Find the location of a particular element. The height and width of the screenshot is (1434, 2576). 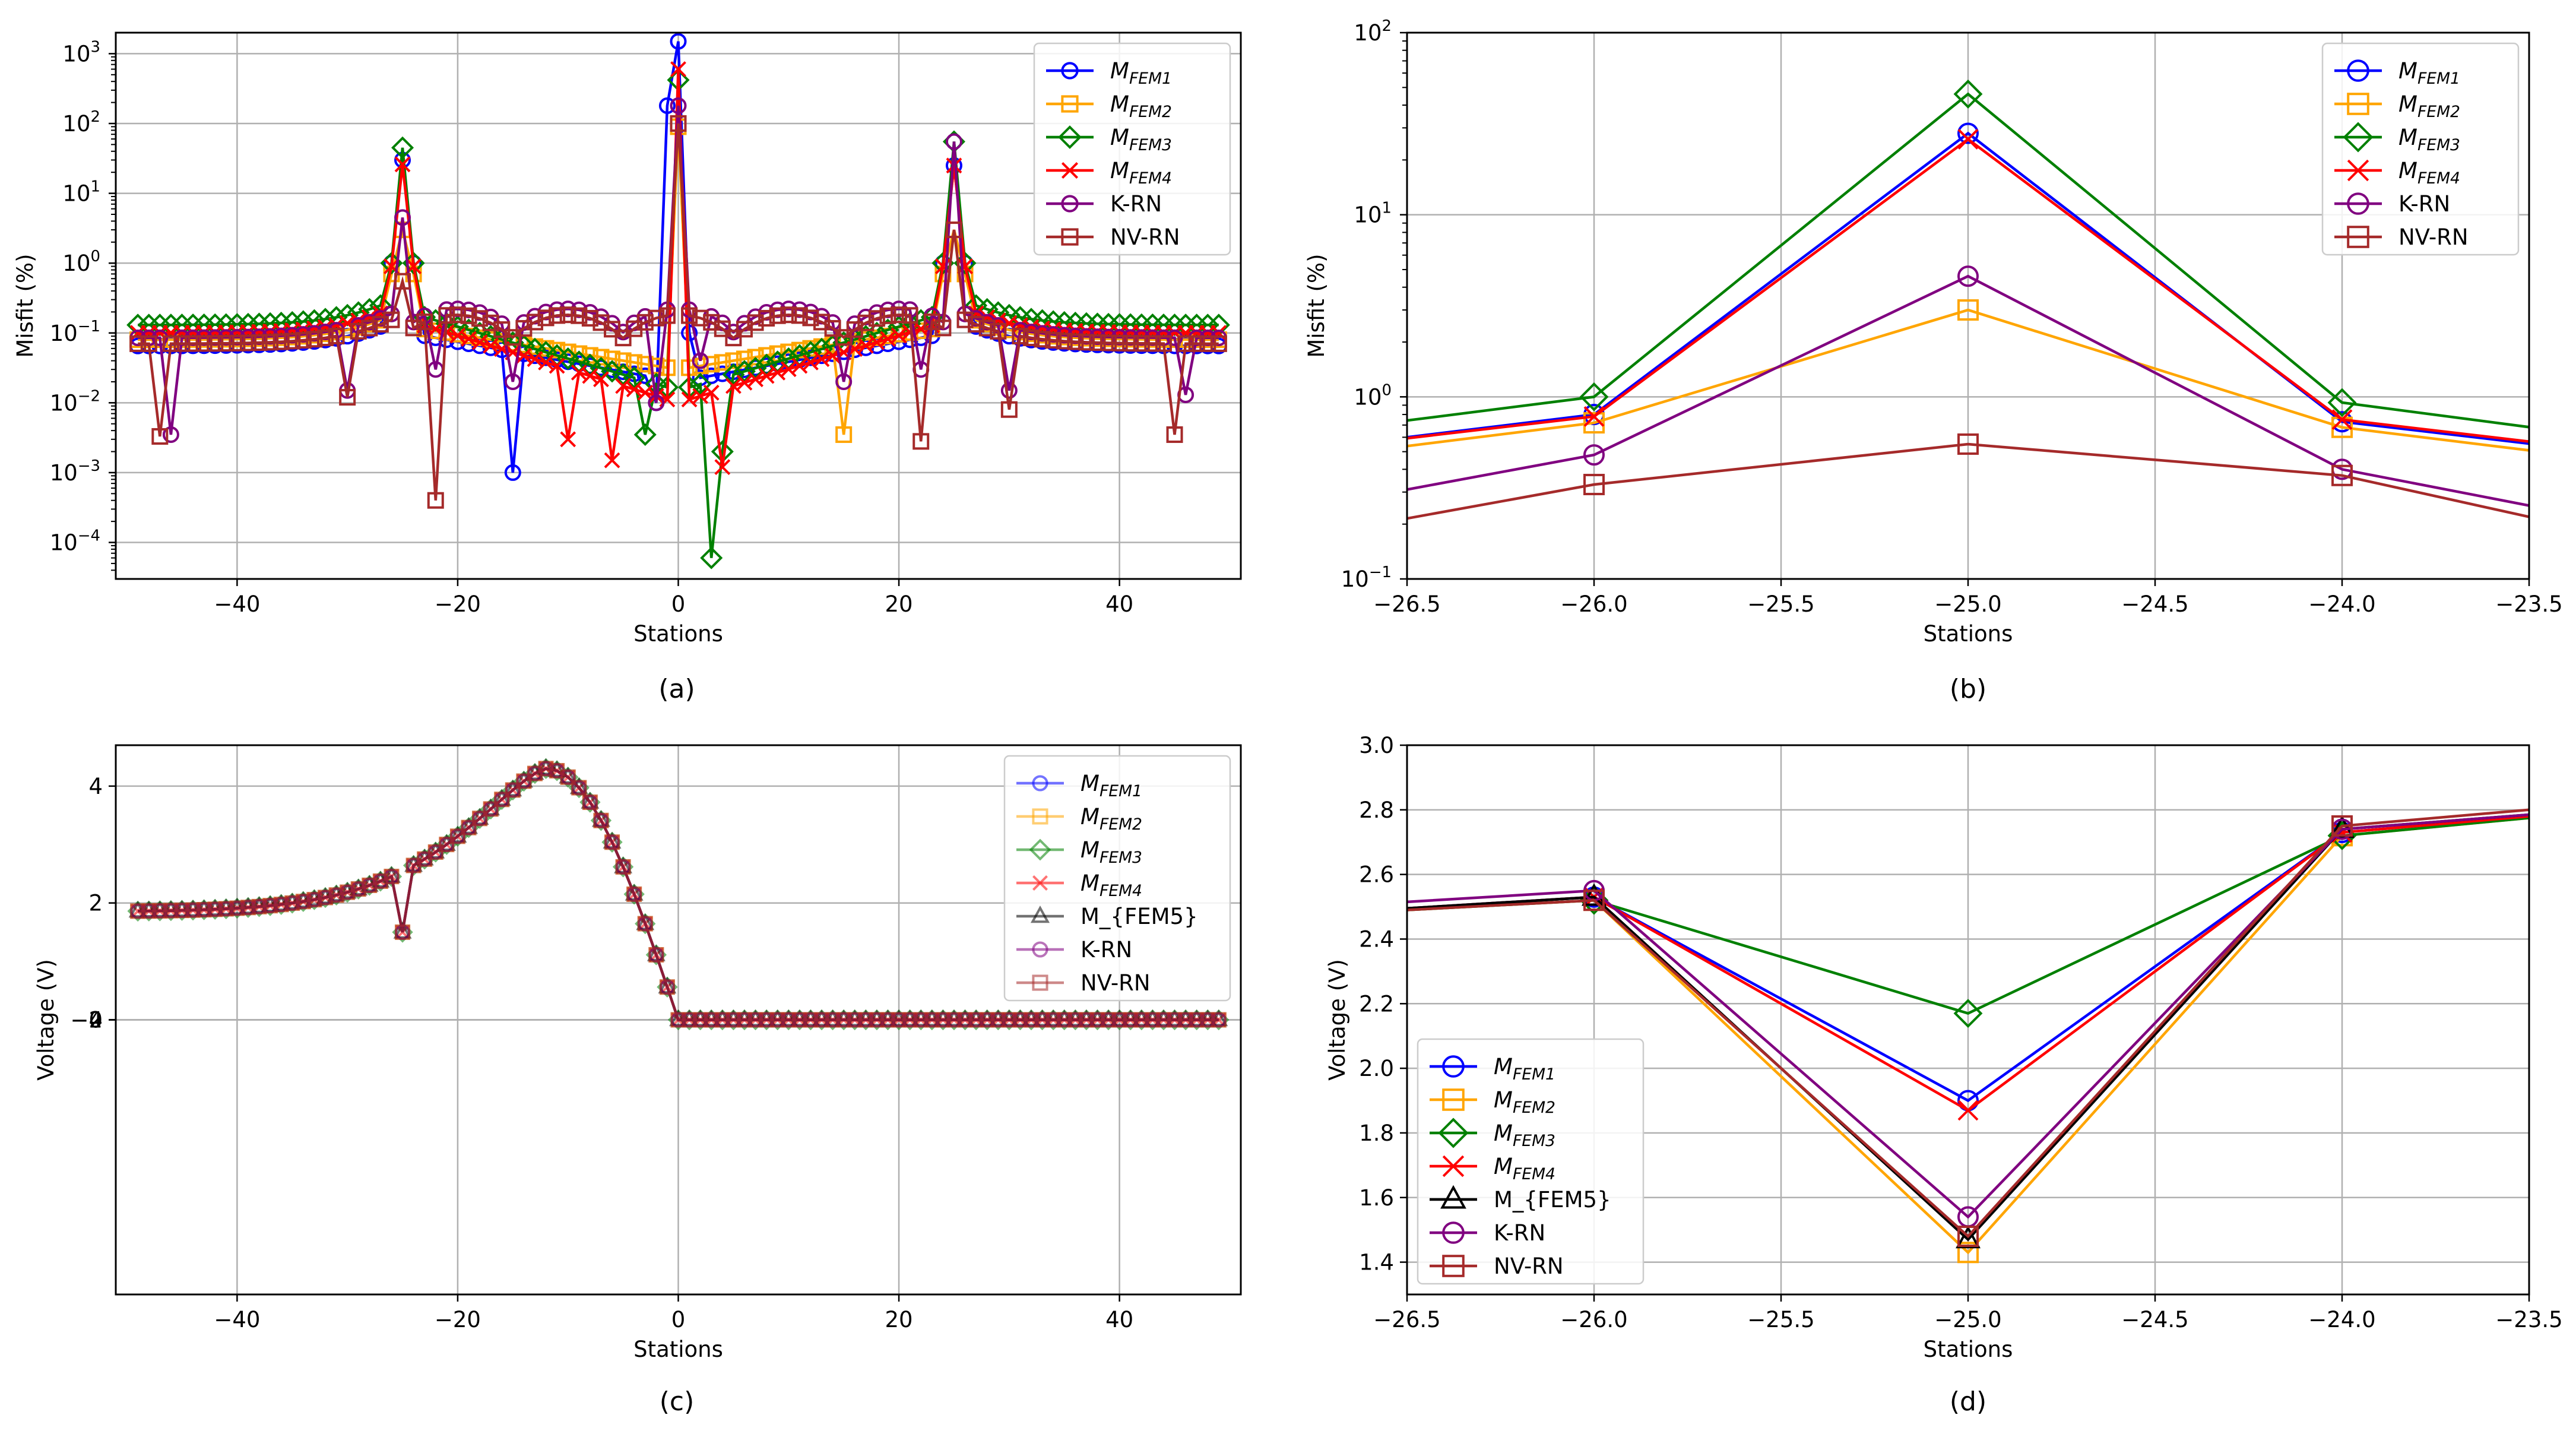

x-tick-label: −24.0 is located at coordinates (2342, 604).